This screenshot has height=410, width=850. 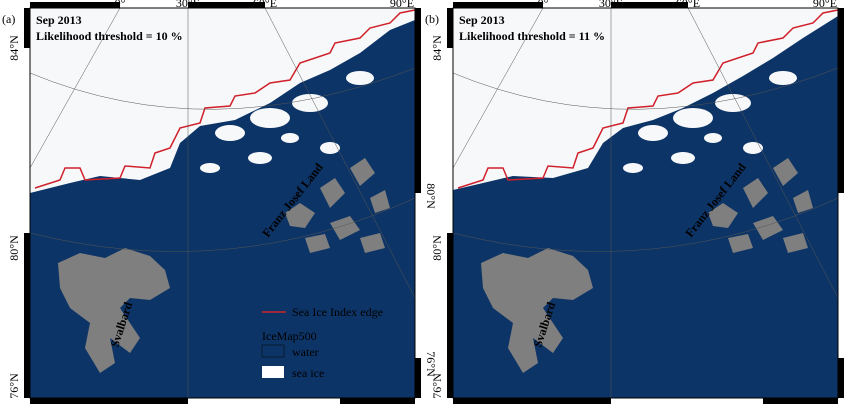 I want to click on legend-title: IceMap500, so click(x=289, y=336).